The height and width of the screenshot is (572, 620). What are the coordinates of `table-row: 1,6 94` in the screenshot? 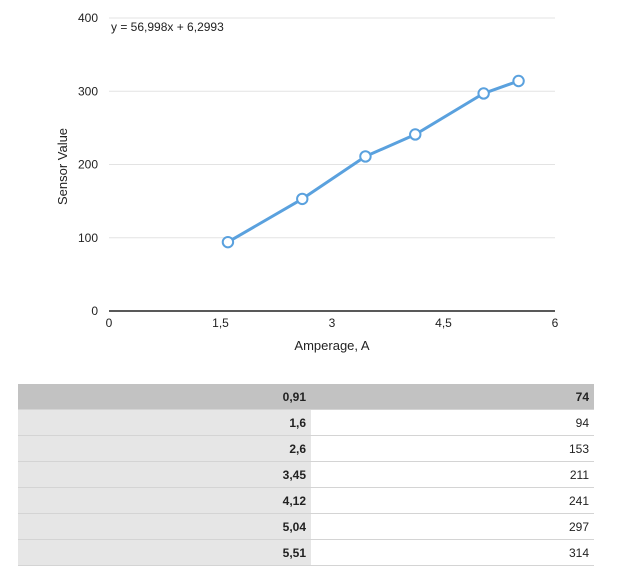 It's located at (306, 422).